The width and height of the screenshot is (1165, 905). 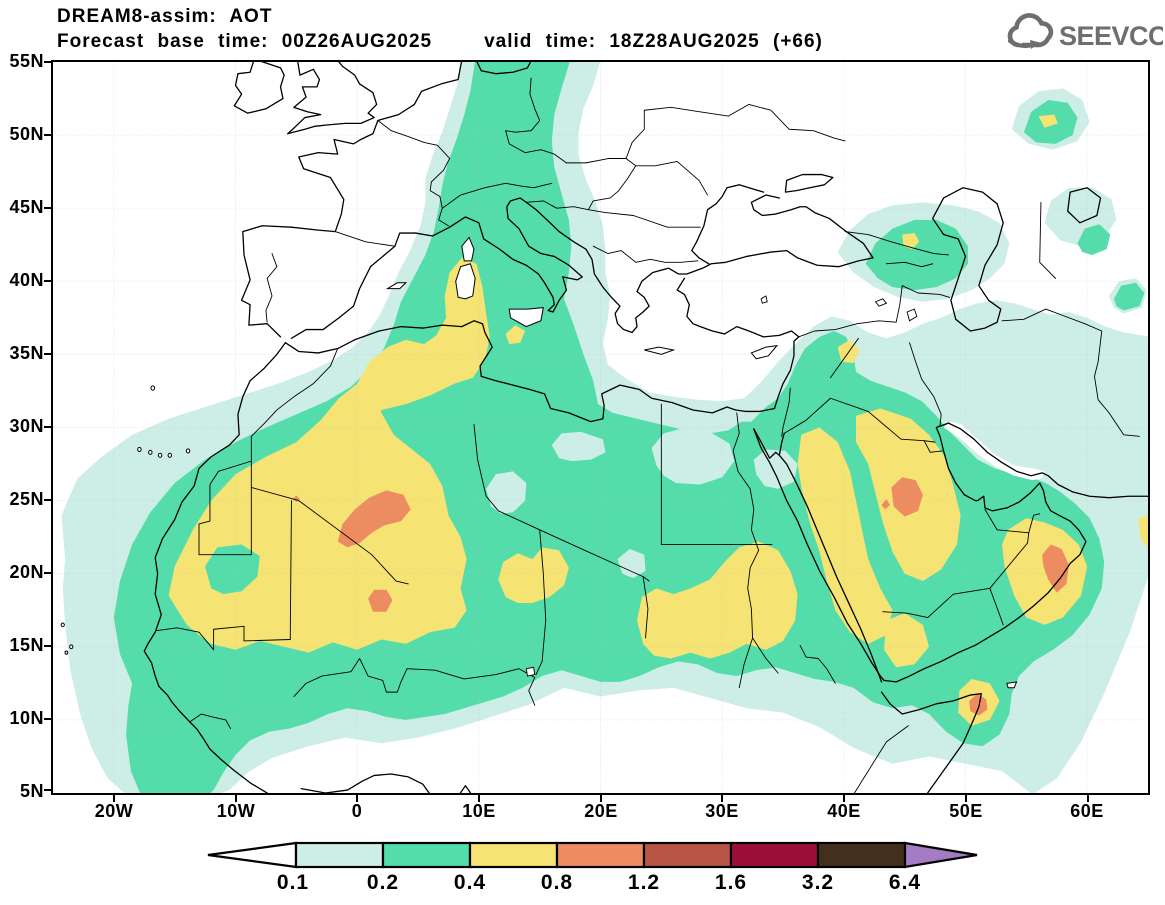 I want to click on legend-box-1p2, so click(x=687, y=855).